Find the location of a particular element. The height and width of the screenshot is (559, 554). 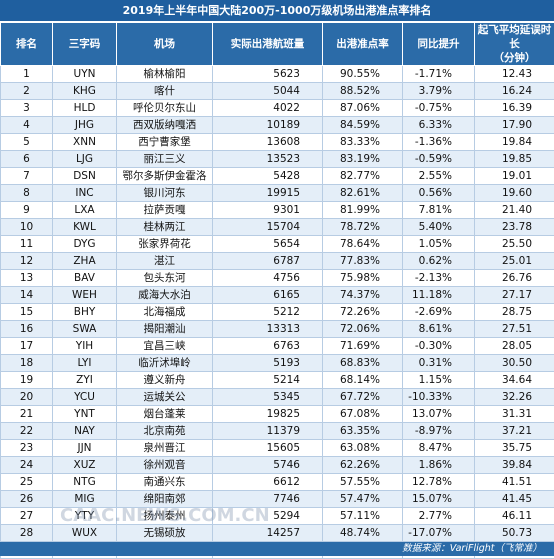

cell-change: -8.97% is located at coordinates (439, 431).